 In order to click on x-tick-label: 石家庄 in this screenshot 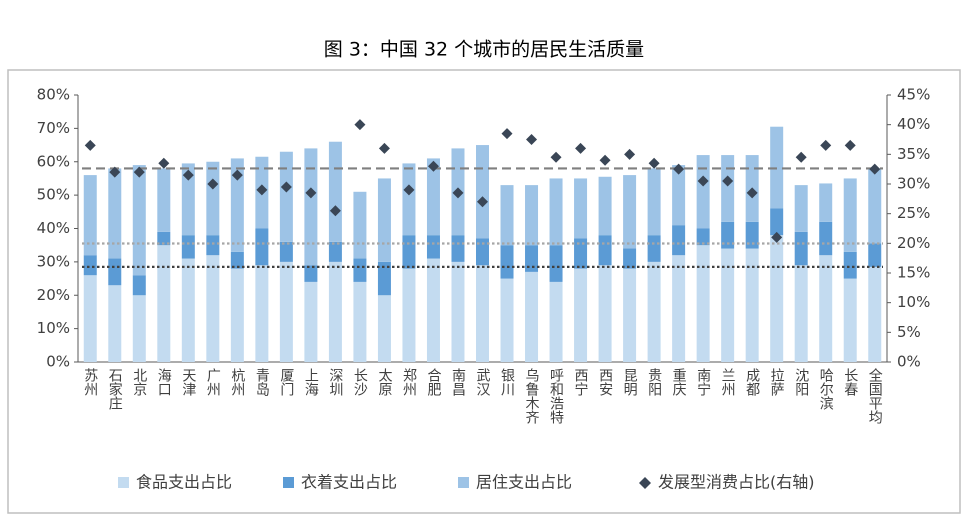, I will do `click(115, 389)`.